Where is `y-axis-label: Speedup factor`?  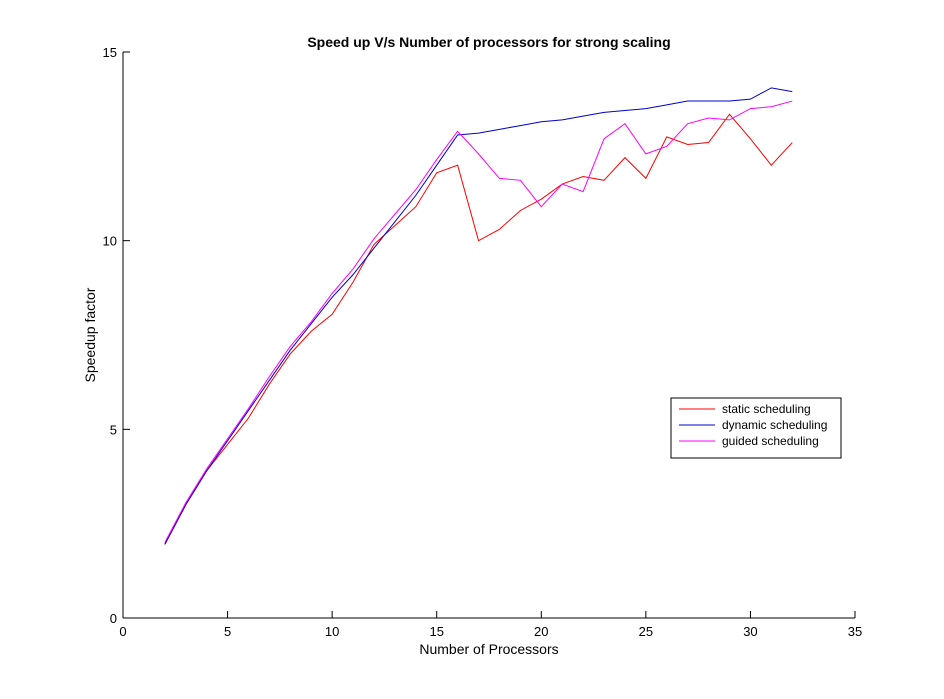
y-axis-label: Speedup factor is located at coordinates (90, 334).